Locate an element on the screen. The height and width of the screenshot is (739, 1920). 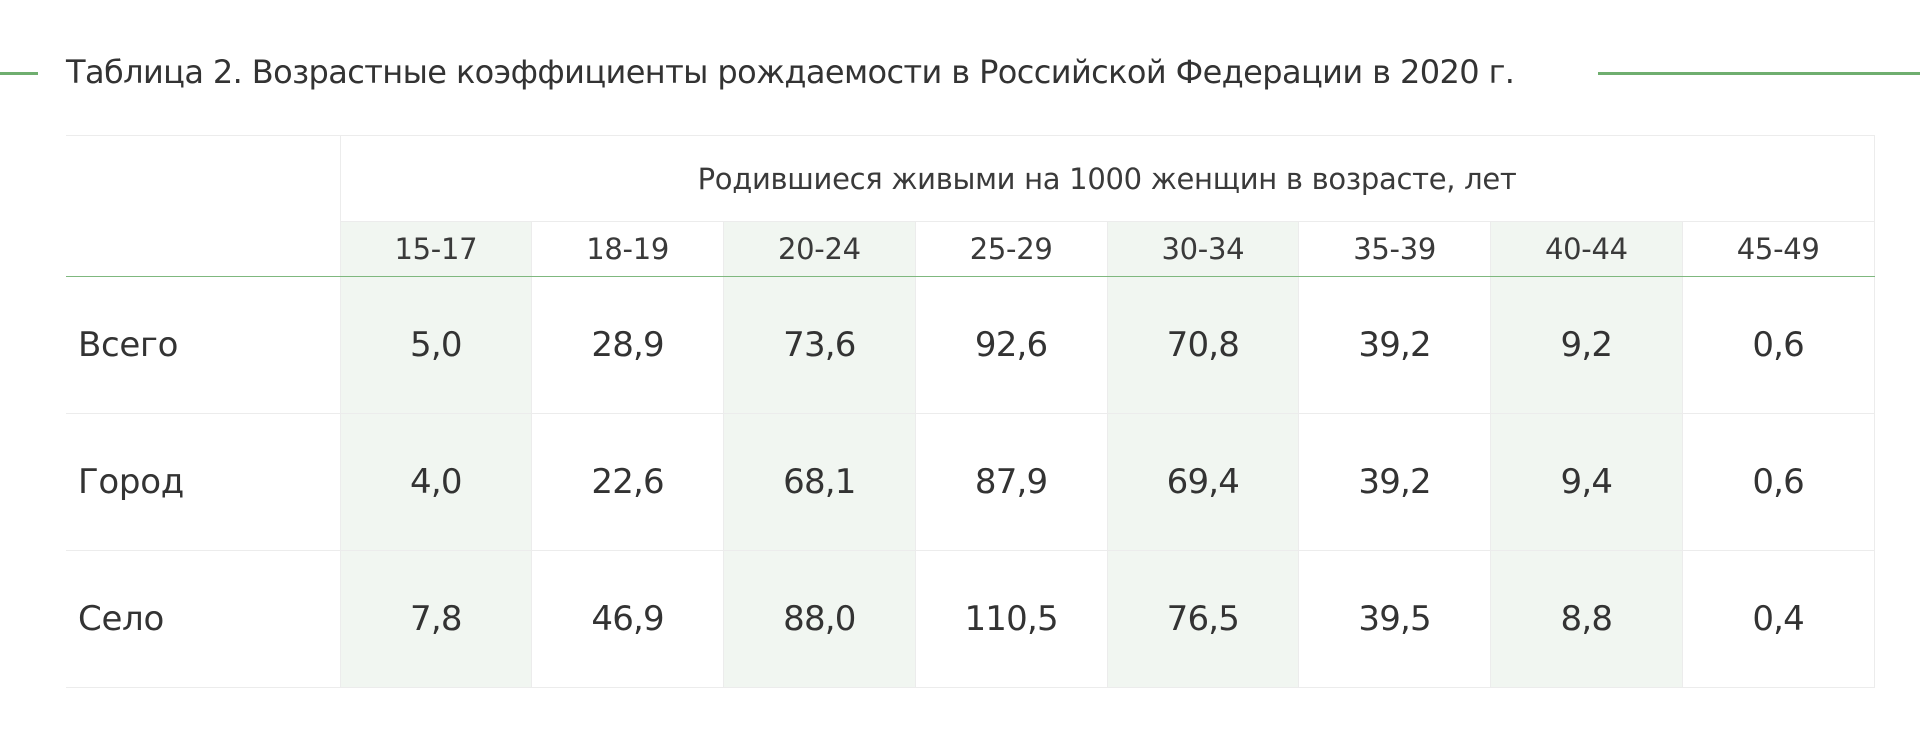
table-cell: 87,9 is located at coordinates (1011, 482).